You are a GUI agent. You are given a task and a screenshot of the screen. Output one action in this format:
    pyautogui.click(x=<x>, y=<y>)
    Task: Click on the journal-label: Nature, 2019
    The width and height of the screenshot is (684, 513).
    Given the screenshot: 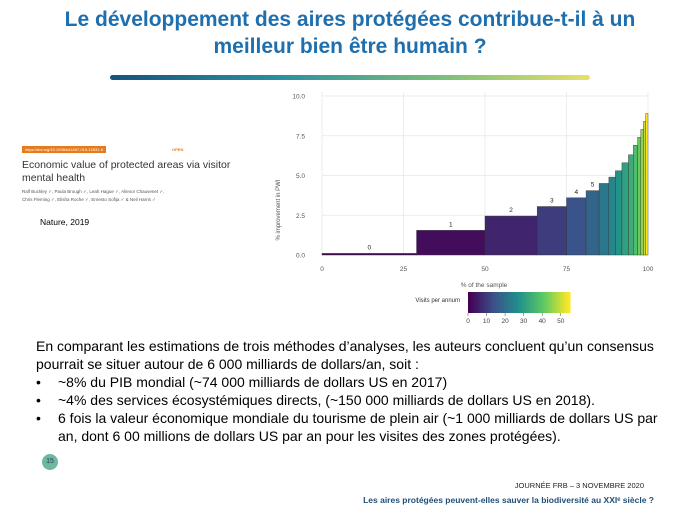 What is the action you would take?
    pyautogui.click(x=65, y=222)
    